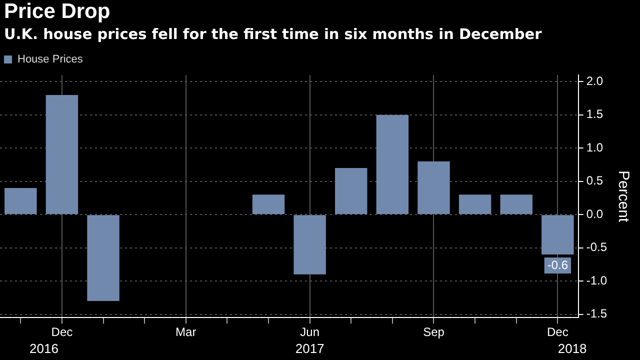 This screenshot has height=360, width=640. I want to click on text: 2016, so click(44, 348).